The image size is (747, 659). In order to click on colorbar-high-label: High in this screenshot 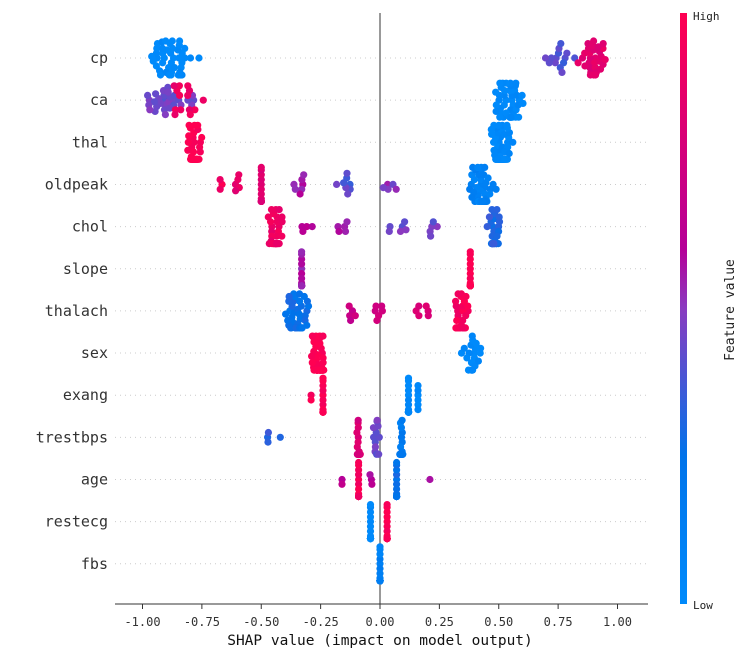, I will do `click(706, 16)`.